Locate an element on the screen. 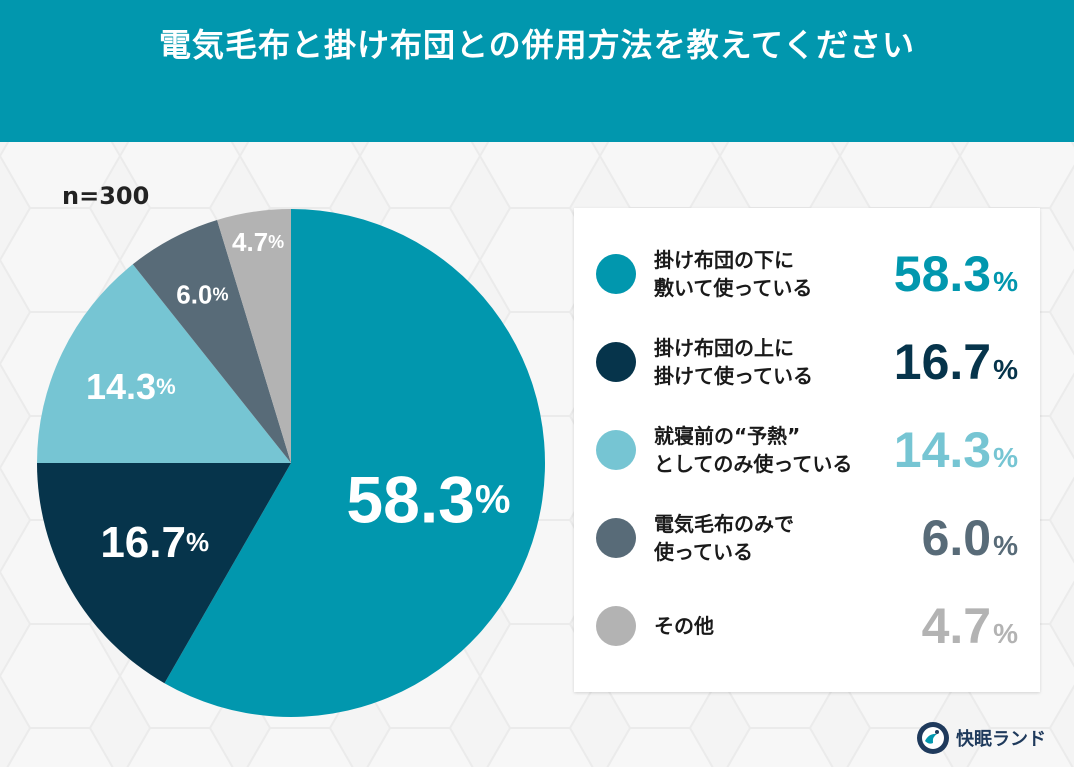  brand-logo-icon is located at coordinates (933, 738).